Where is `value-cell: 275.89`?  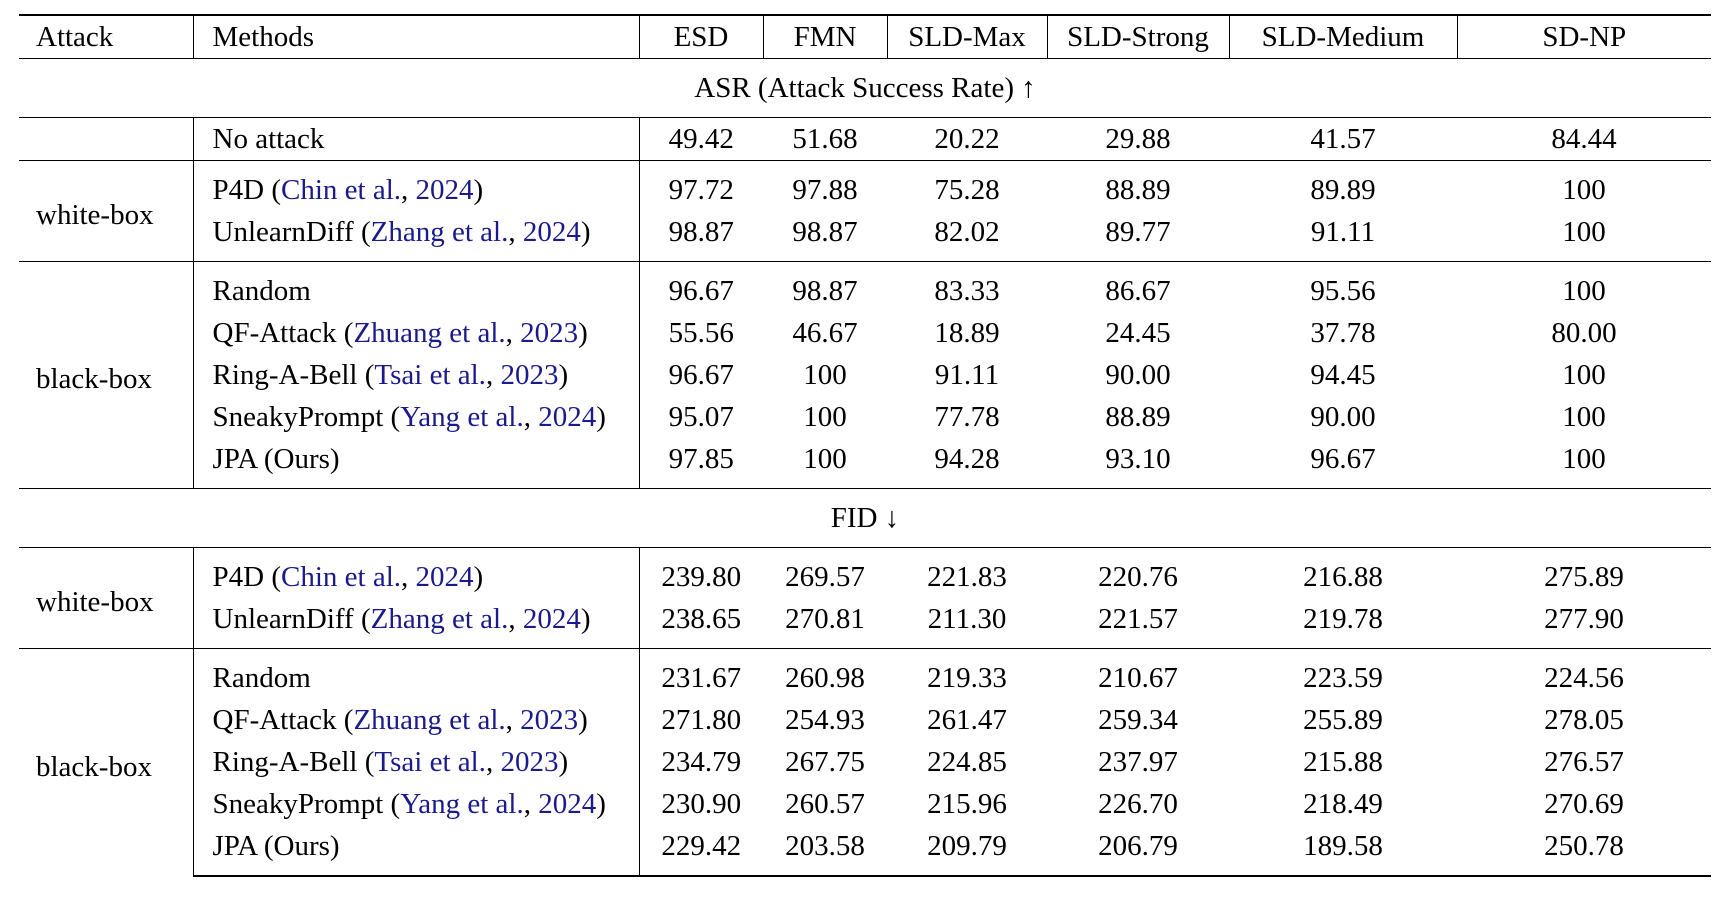
value-cell: 275.89 is located at coordinates (1584, 572).